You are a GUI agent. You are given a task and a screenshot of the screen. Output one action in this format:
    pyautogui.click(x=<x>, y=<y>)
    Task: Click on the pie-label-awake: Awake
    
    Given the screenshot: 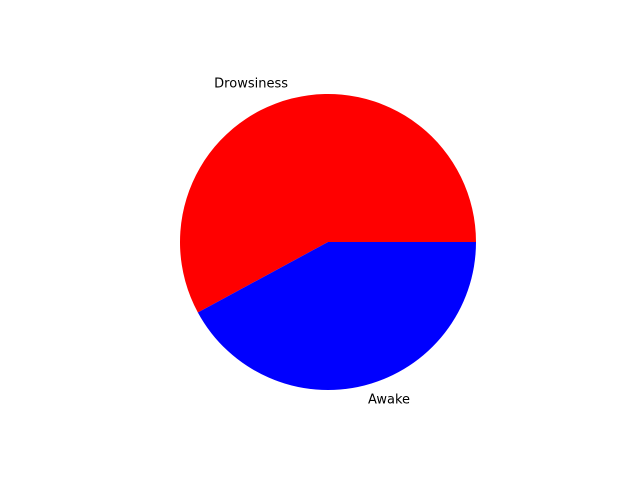 What is the action you would take?
    pyautogui.click(x=389, y=399)
    